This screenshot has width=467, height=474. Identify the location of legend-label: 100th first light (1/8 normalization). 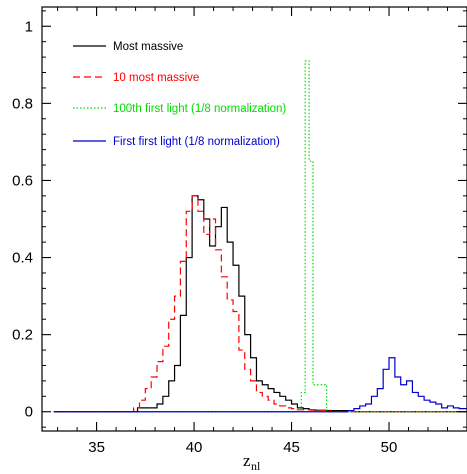
(199, 109).